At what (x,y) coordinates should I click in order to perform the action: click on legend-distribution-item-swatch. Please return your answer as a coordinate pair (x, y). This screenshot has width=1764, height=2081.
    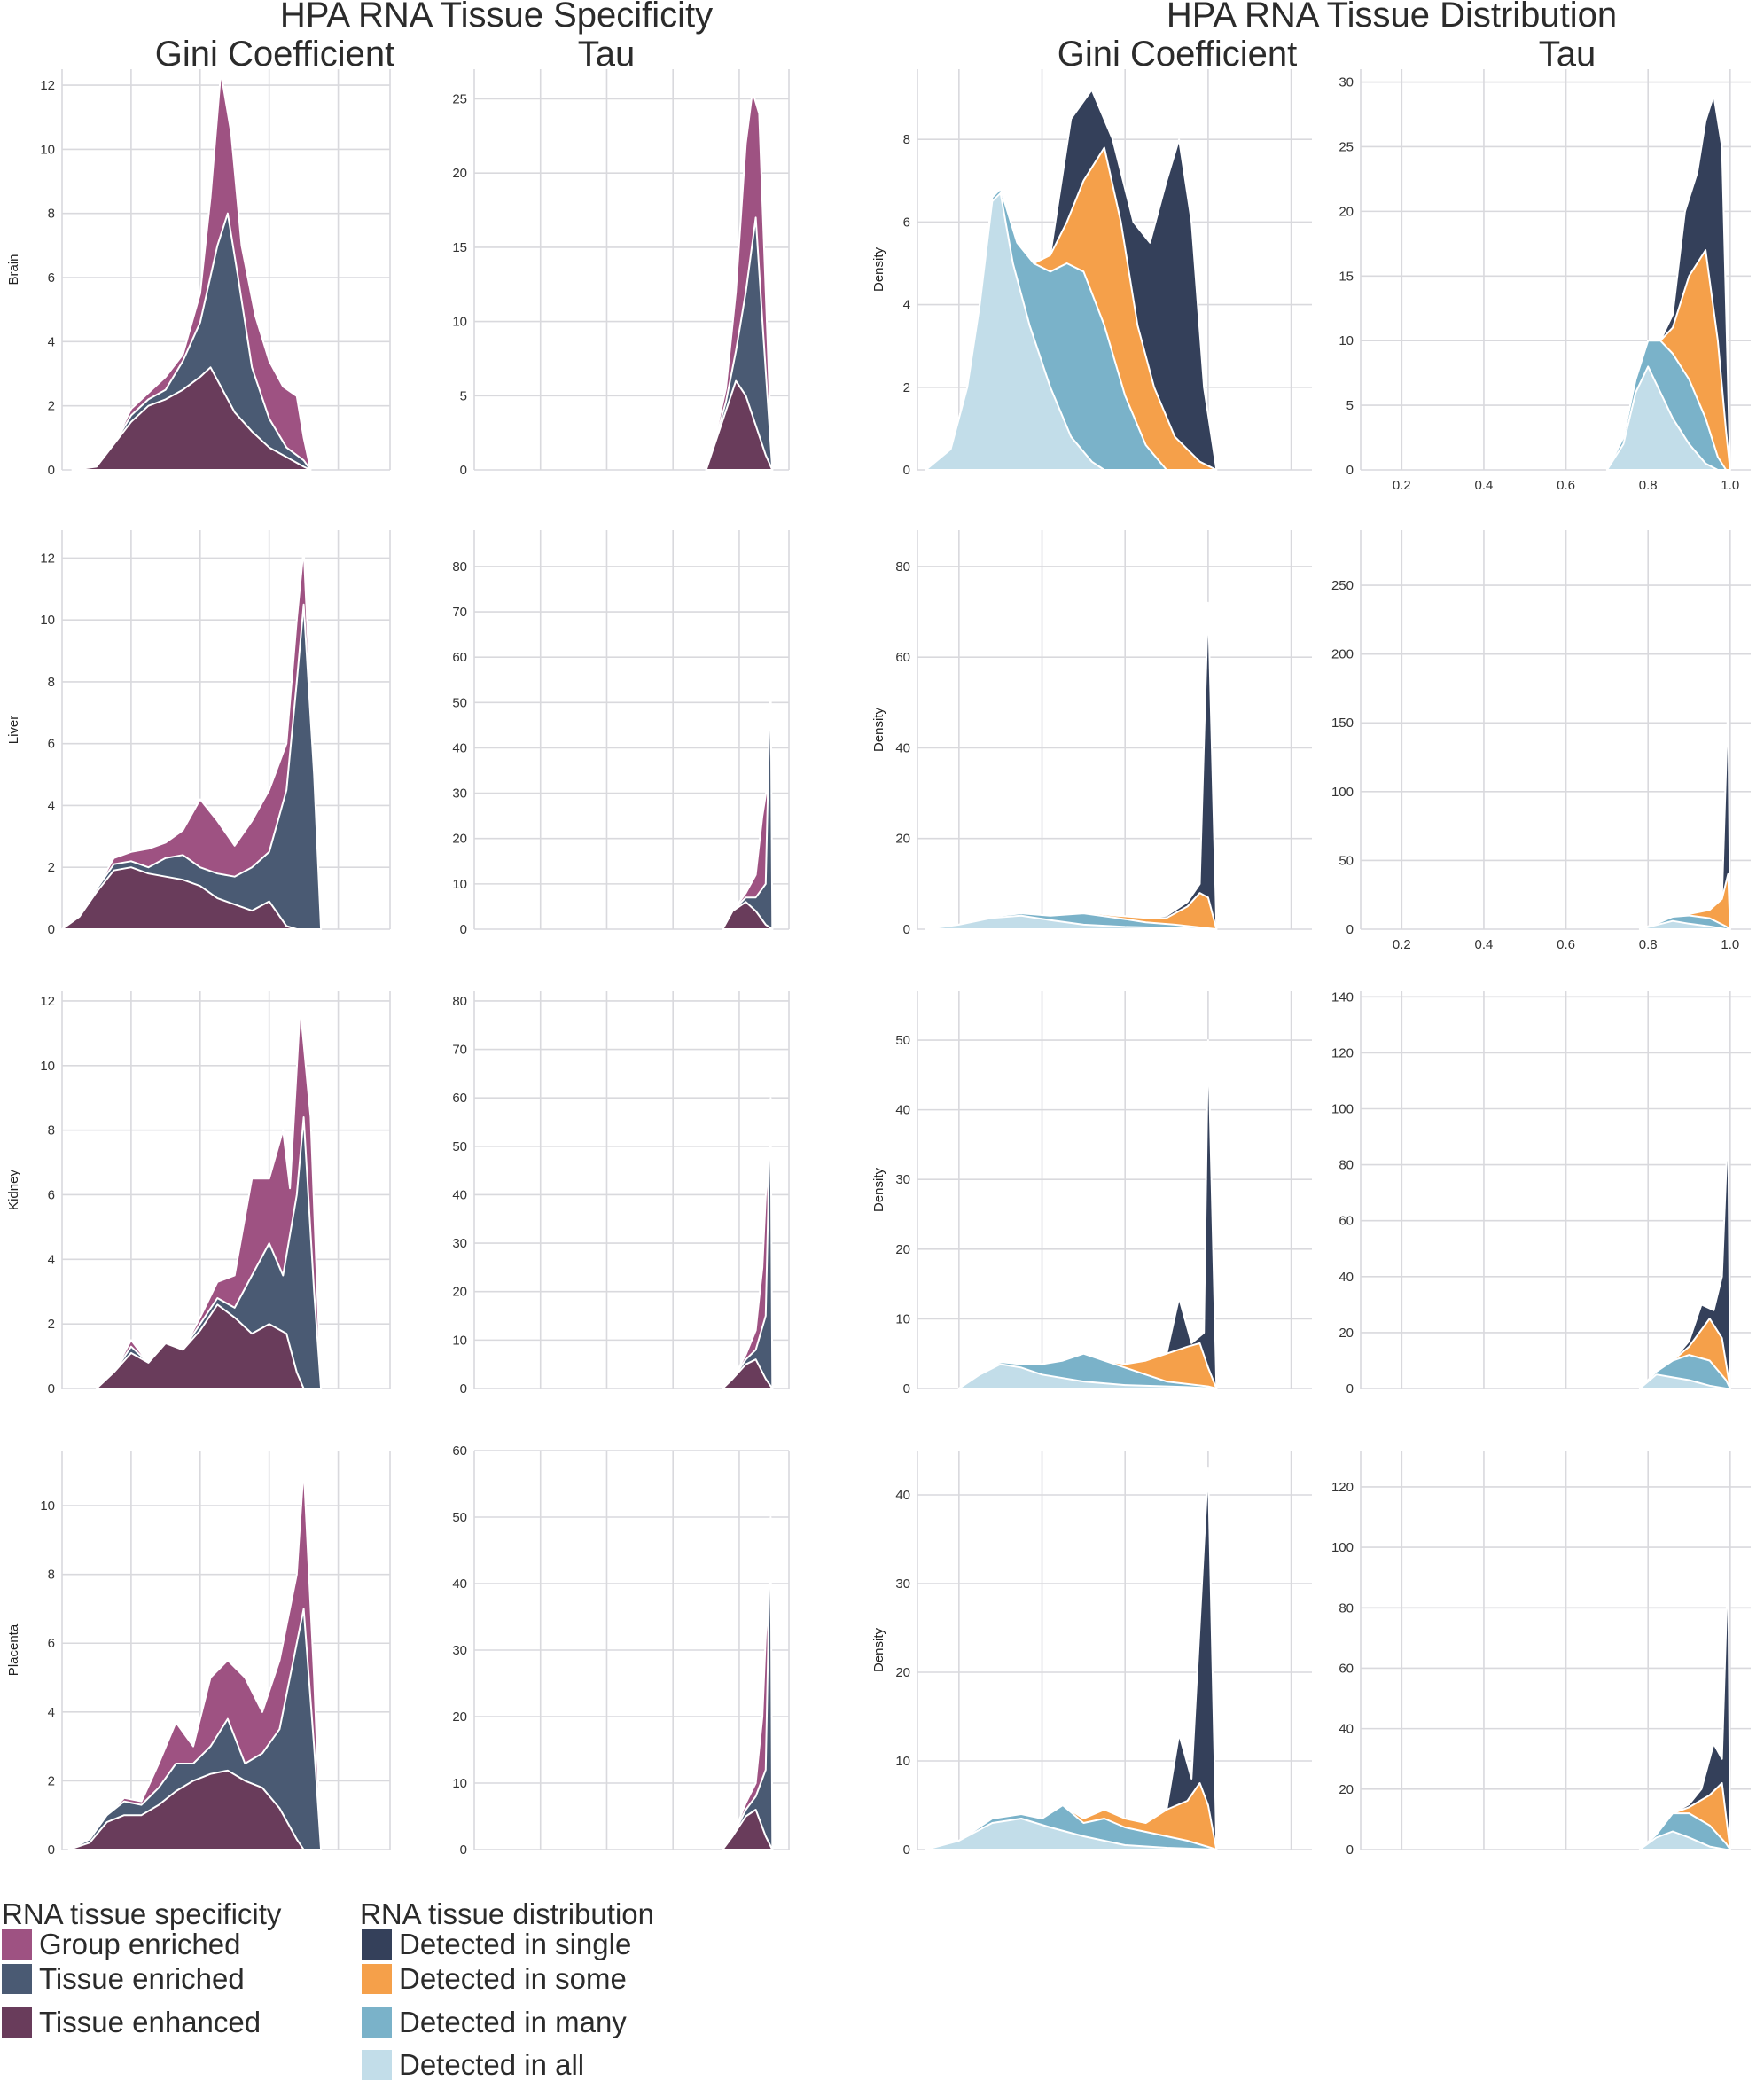
    Looking at the image, I should click on (377, 2065).